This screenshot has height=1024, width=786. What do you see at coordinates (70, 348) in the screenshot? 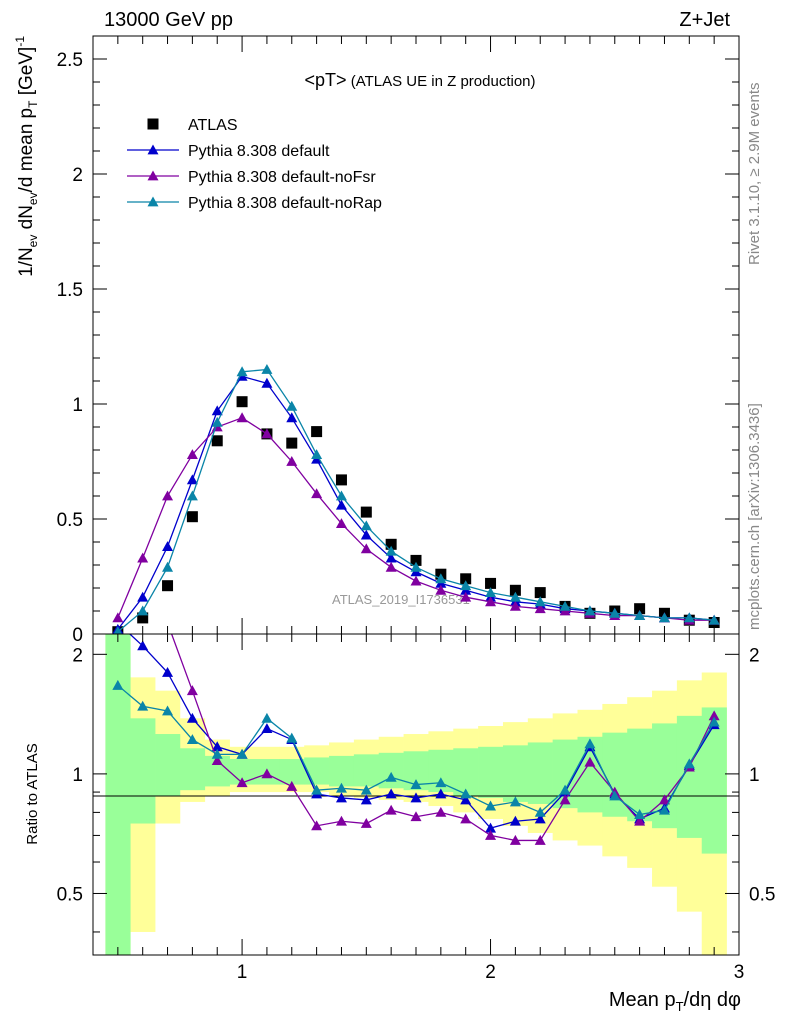
I see `main-y-tick-labels: 0 0.5 1 1.5 2 2.5` at bounding box center [70, 348].